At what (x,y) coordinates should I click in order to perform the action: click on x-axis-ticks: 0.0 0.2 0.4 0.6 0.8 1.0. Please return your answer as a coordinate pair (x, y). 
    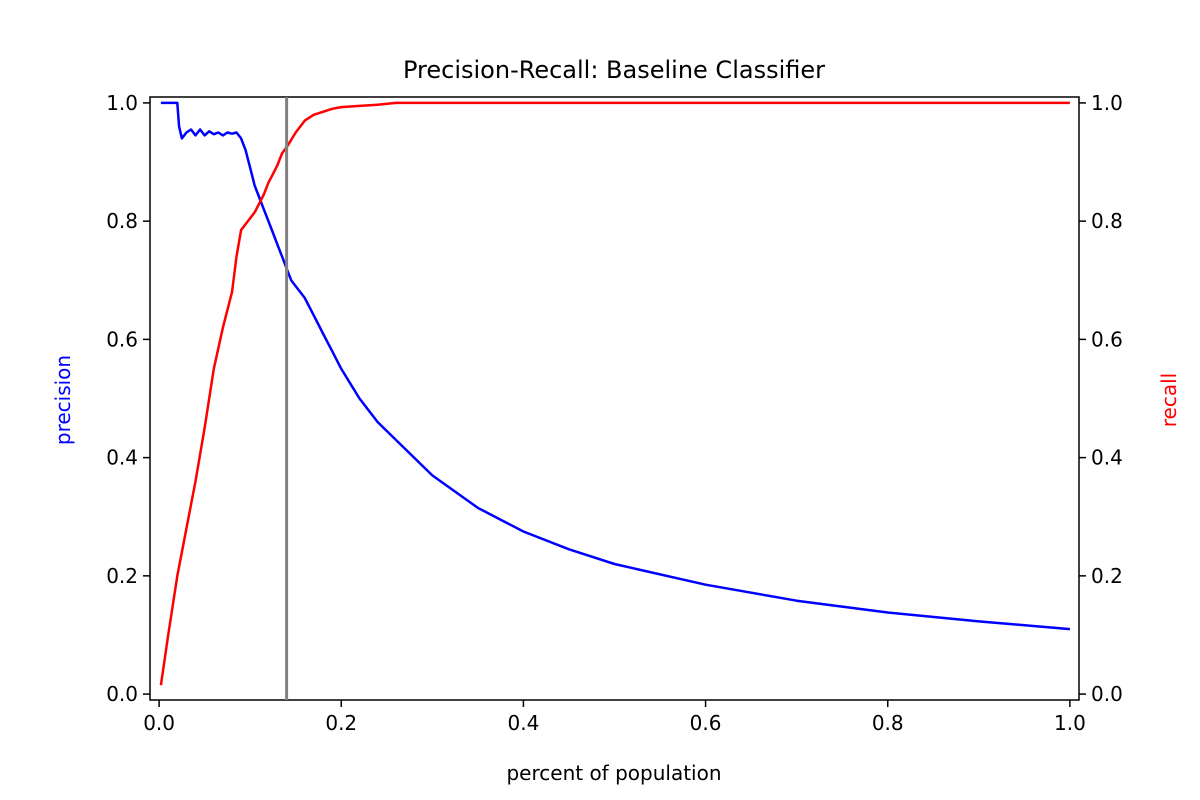
    Looking at the image, I should click on (614, 717).